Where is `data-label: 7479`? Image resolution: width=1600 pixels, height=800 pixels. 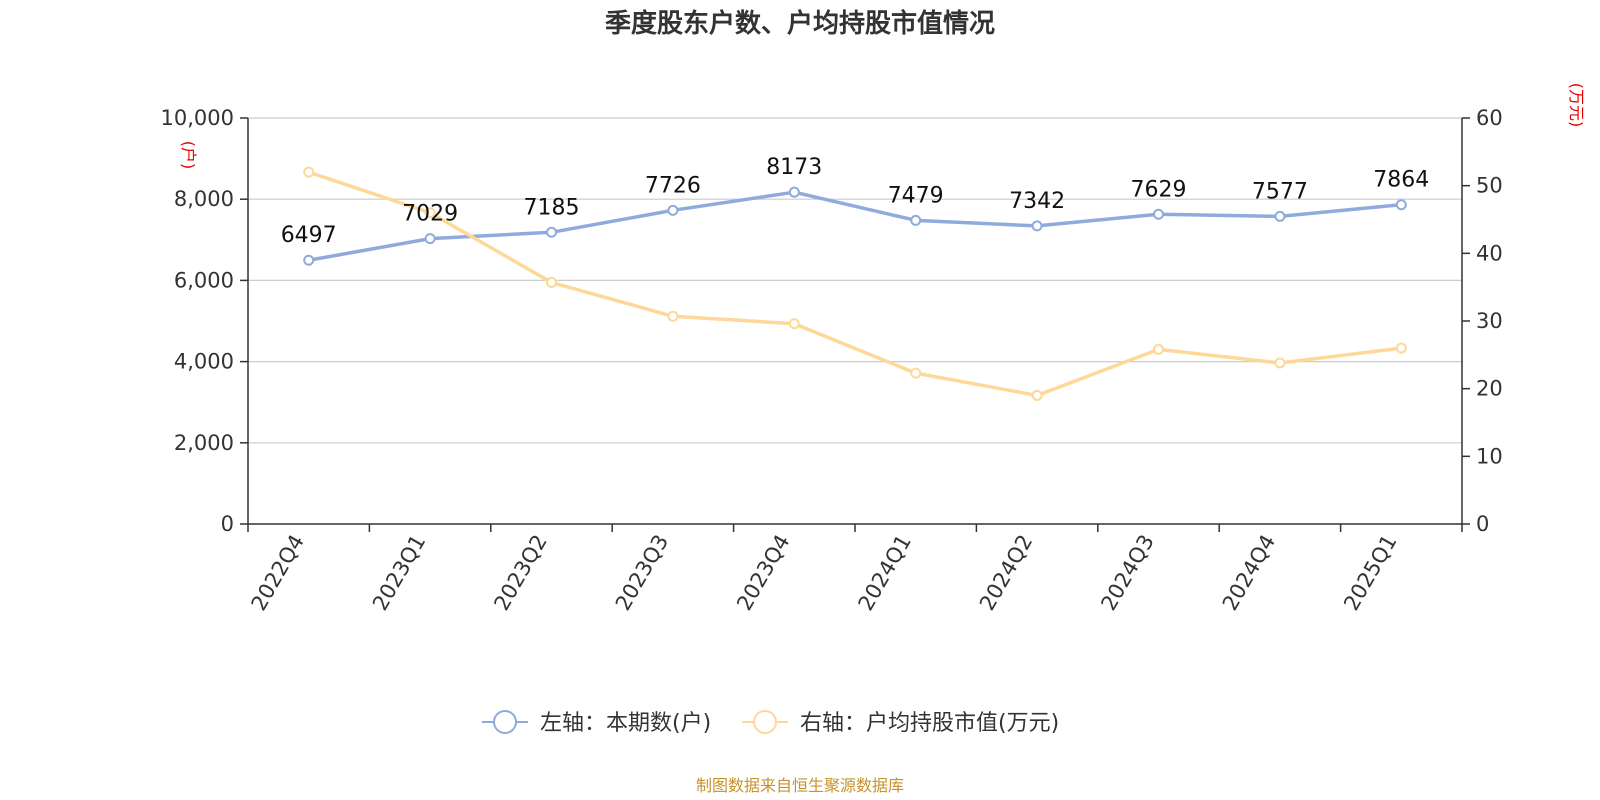 data-label: 7479 is located at coordinates (916, 195).